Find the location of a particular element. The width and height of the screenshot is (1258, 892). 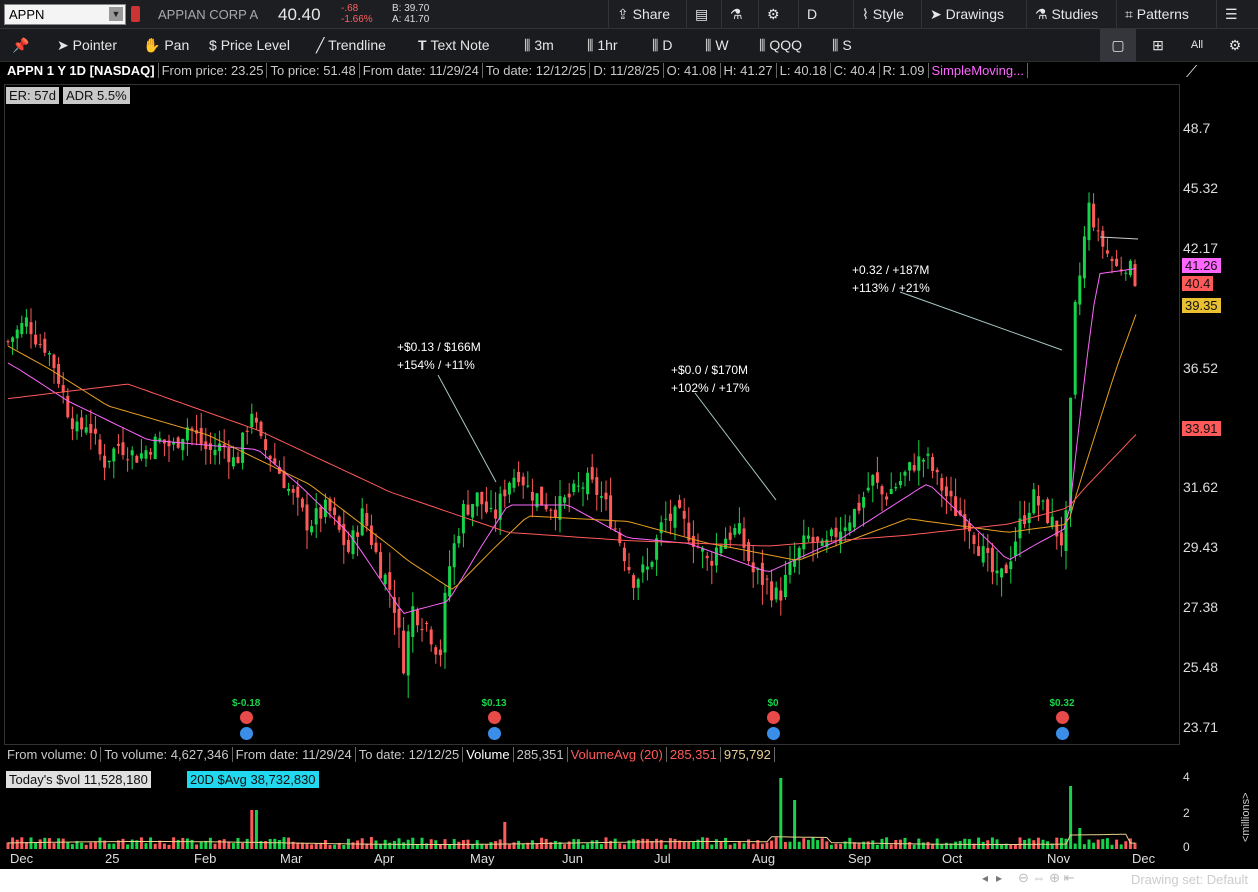

pan-tool: ✋ Pan is located at coordinates (166, 45).